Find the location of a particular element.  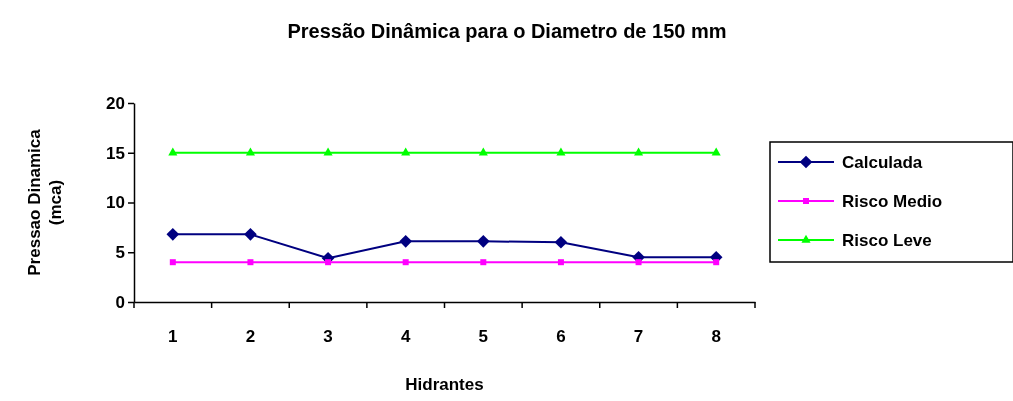

legend-label: Risco Medio is located at coordinates (892, 201).